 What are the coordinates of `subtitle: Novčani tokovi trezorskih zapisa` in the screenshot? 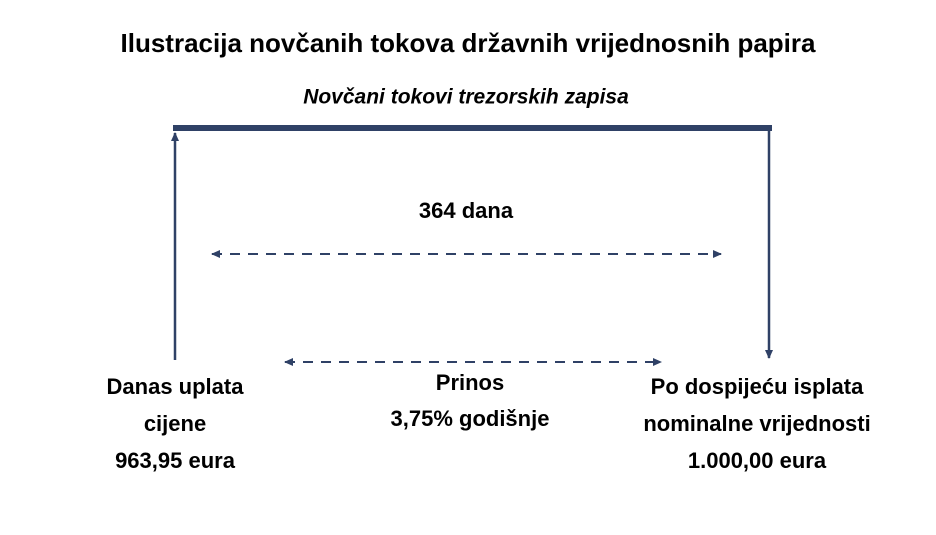 It's located at (466, 97).